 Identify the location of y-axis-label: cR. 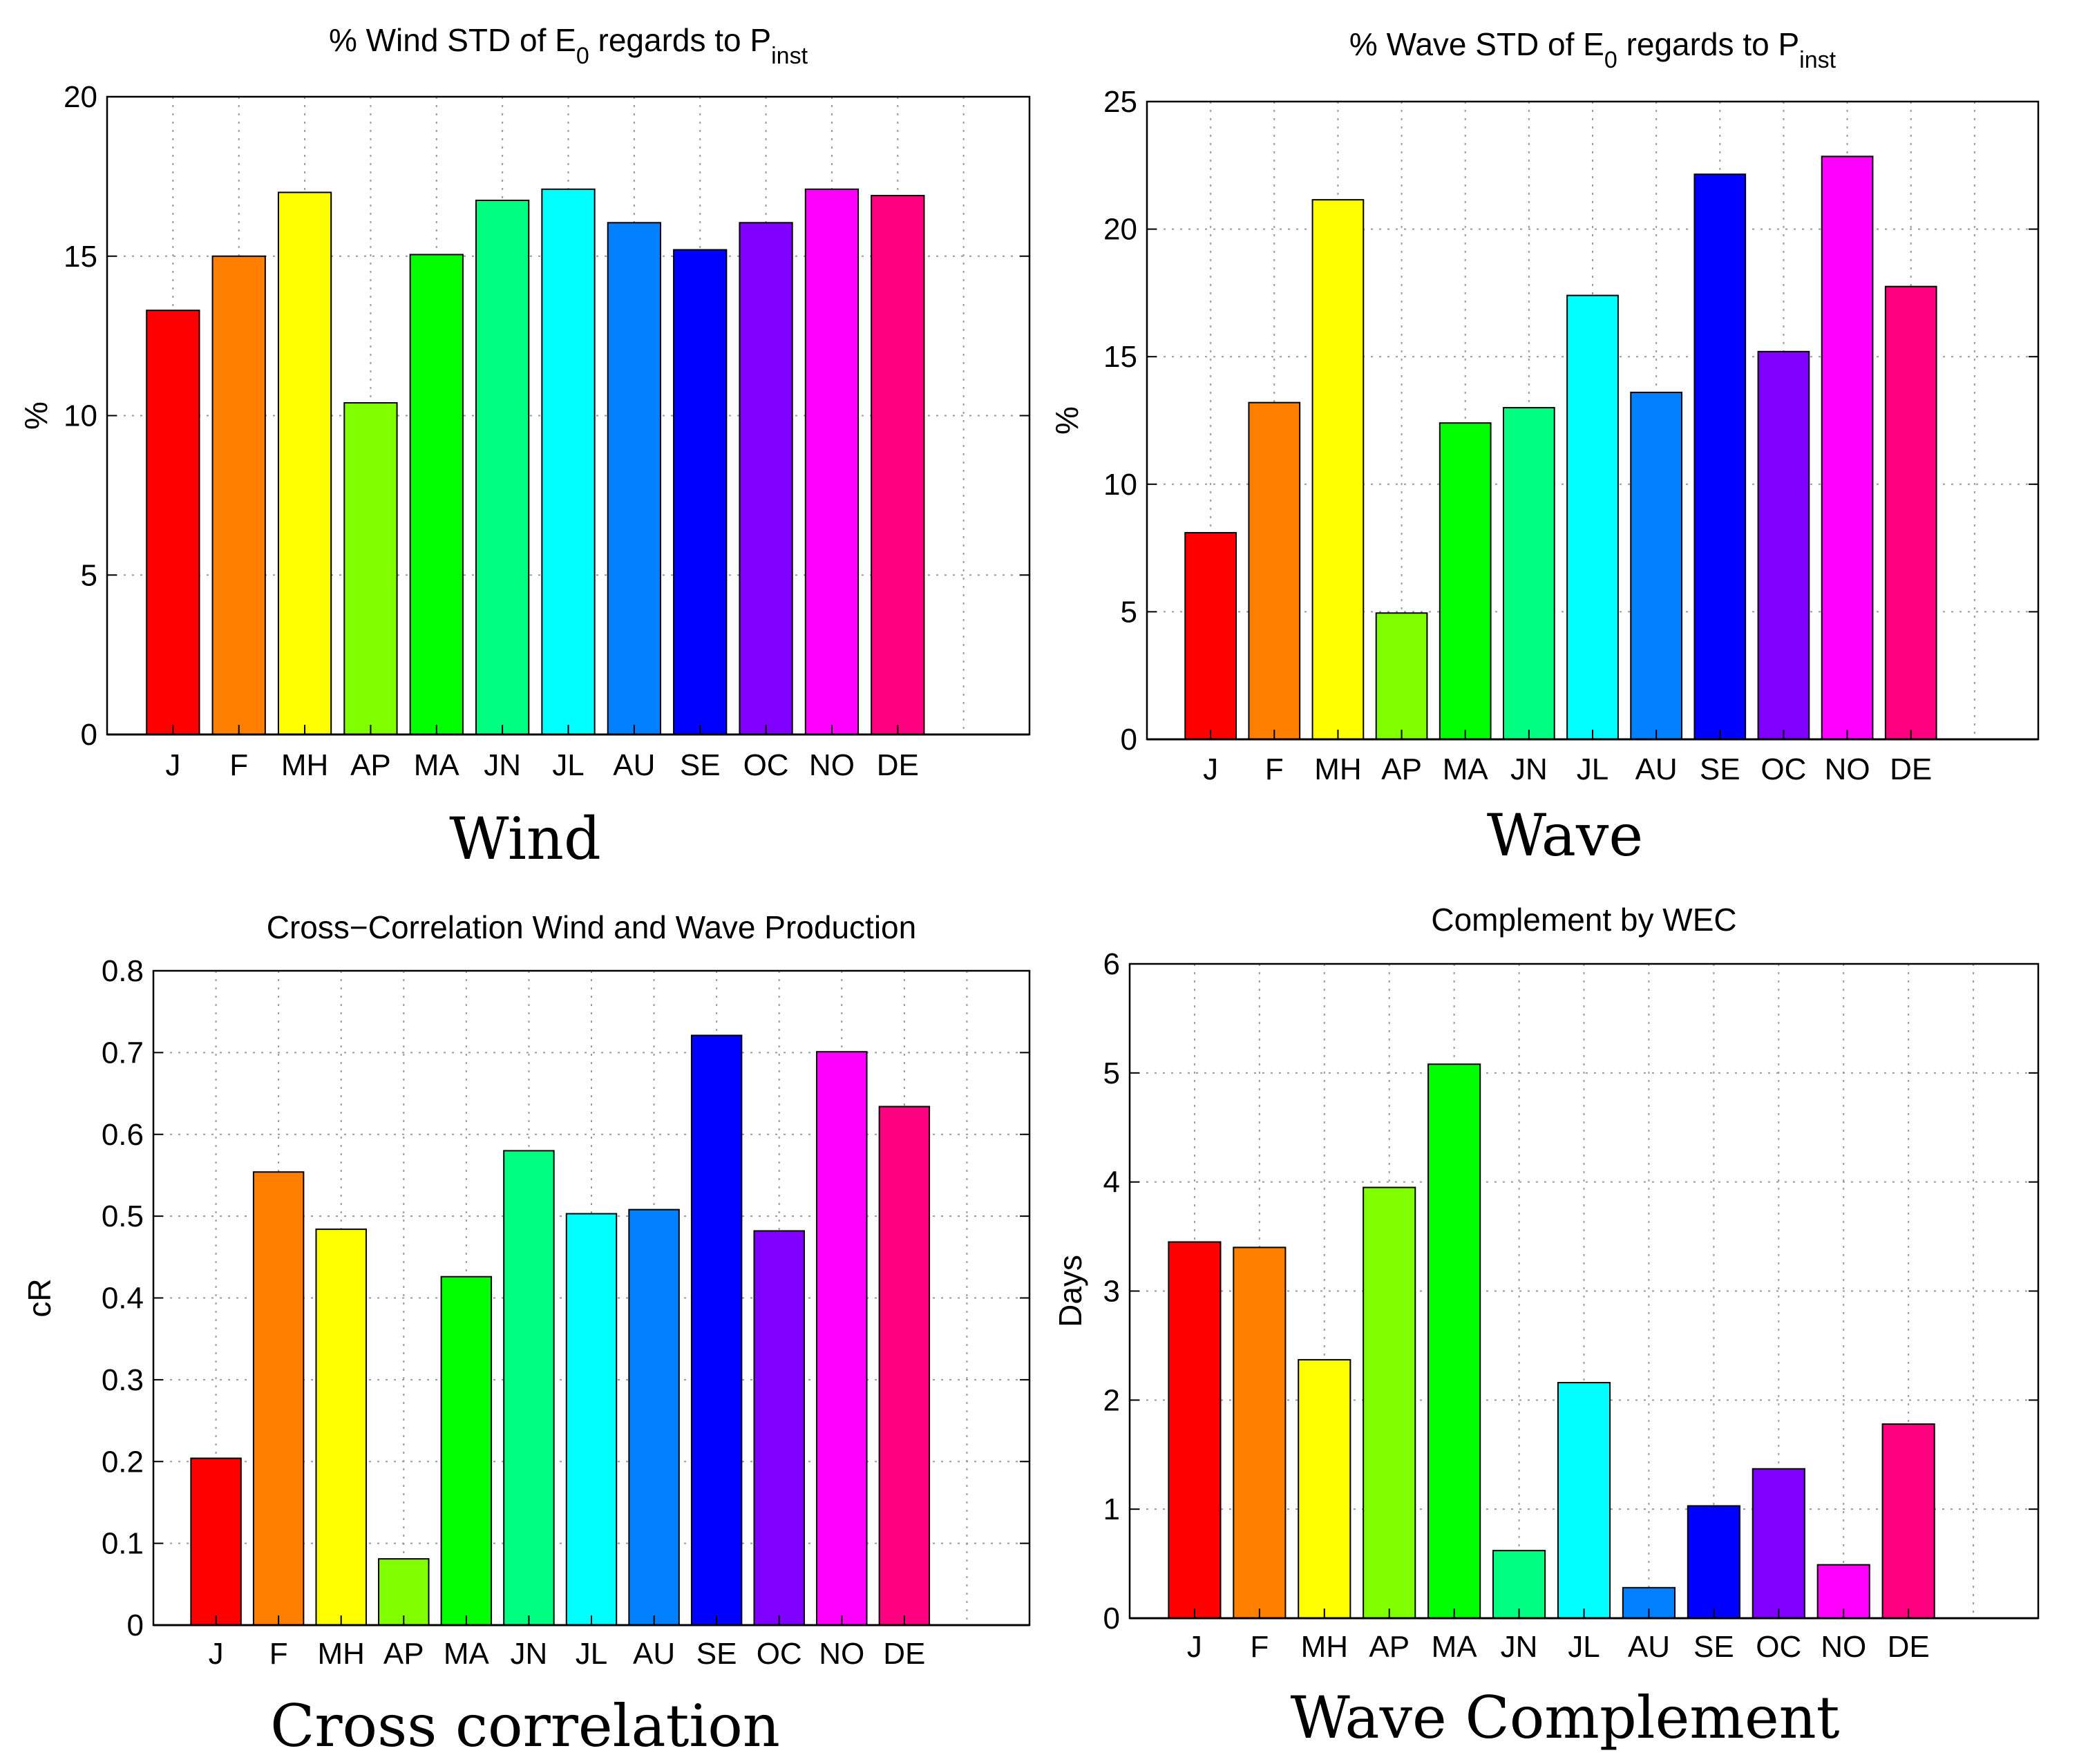
(39, 1297).